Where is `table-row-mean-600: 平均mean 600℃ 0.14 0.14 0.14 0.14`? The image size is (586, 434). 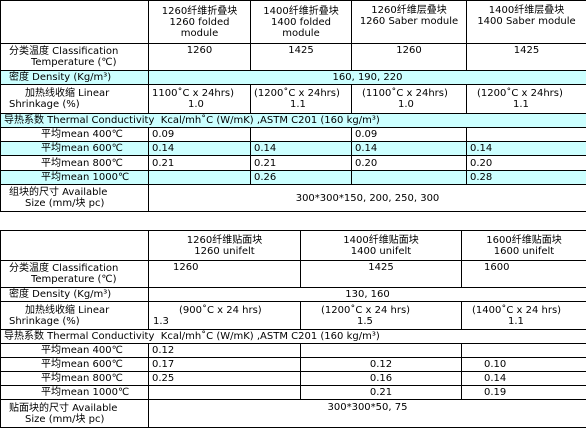 table-row-mean-600: 平均mean 600℃ 0.14 0.14 0.14 0.14 is located at coordinates (293, 148).